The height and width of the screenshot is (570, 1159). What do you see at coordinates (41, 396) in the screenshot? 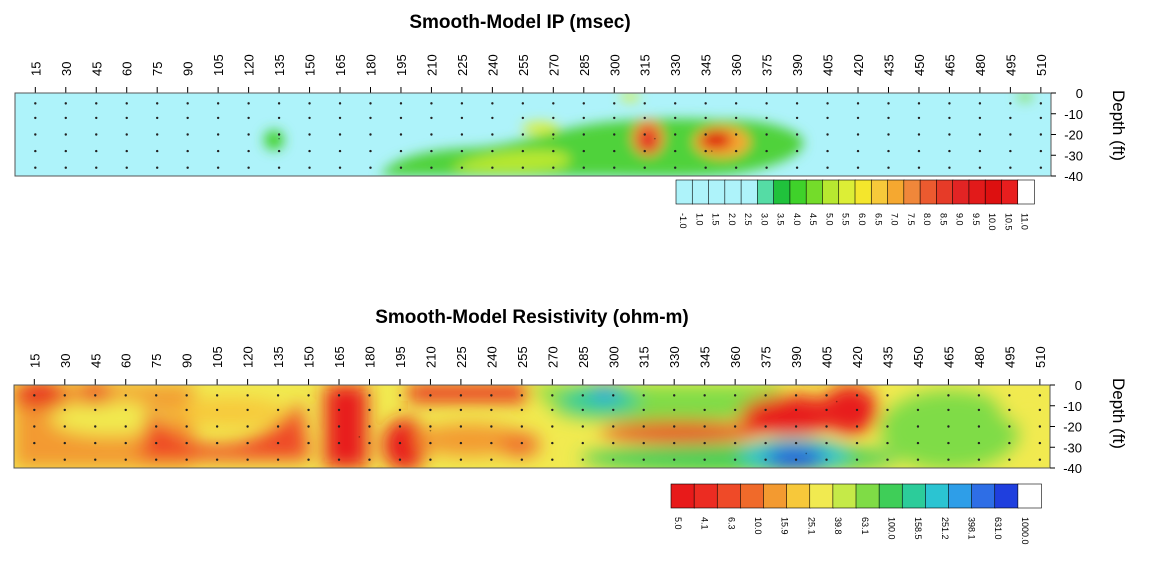
I see `res-zone-red-left` at bounding box center [41, 396].